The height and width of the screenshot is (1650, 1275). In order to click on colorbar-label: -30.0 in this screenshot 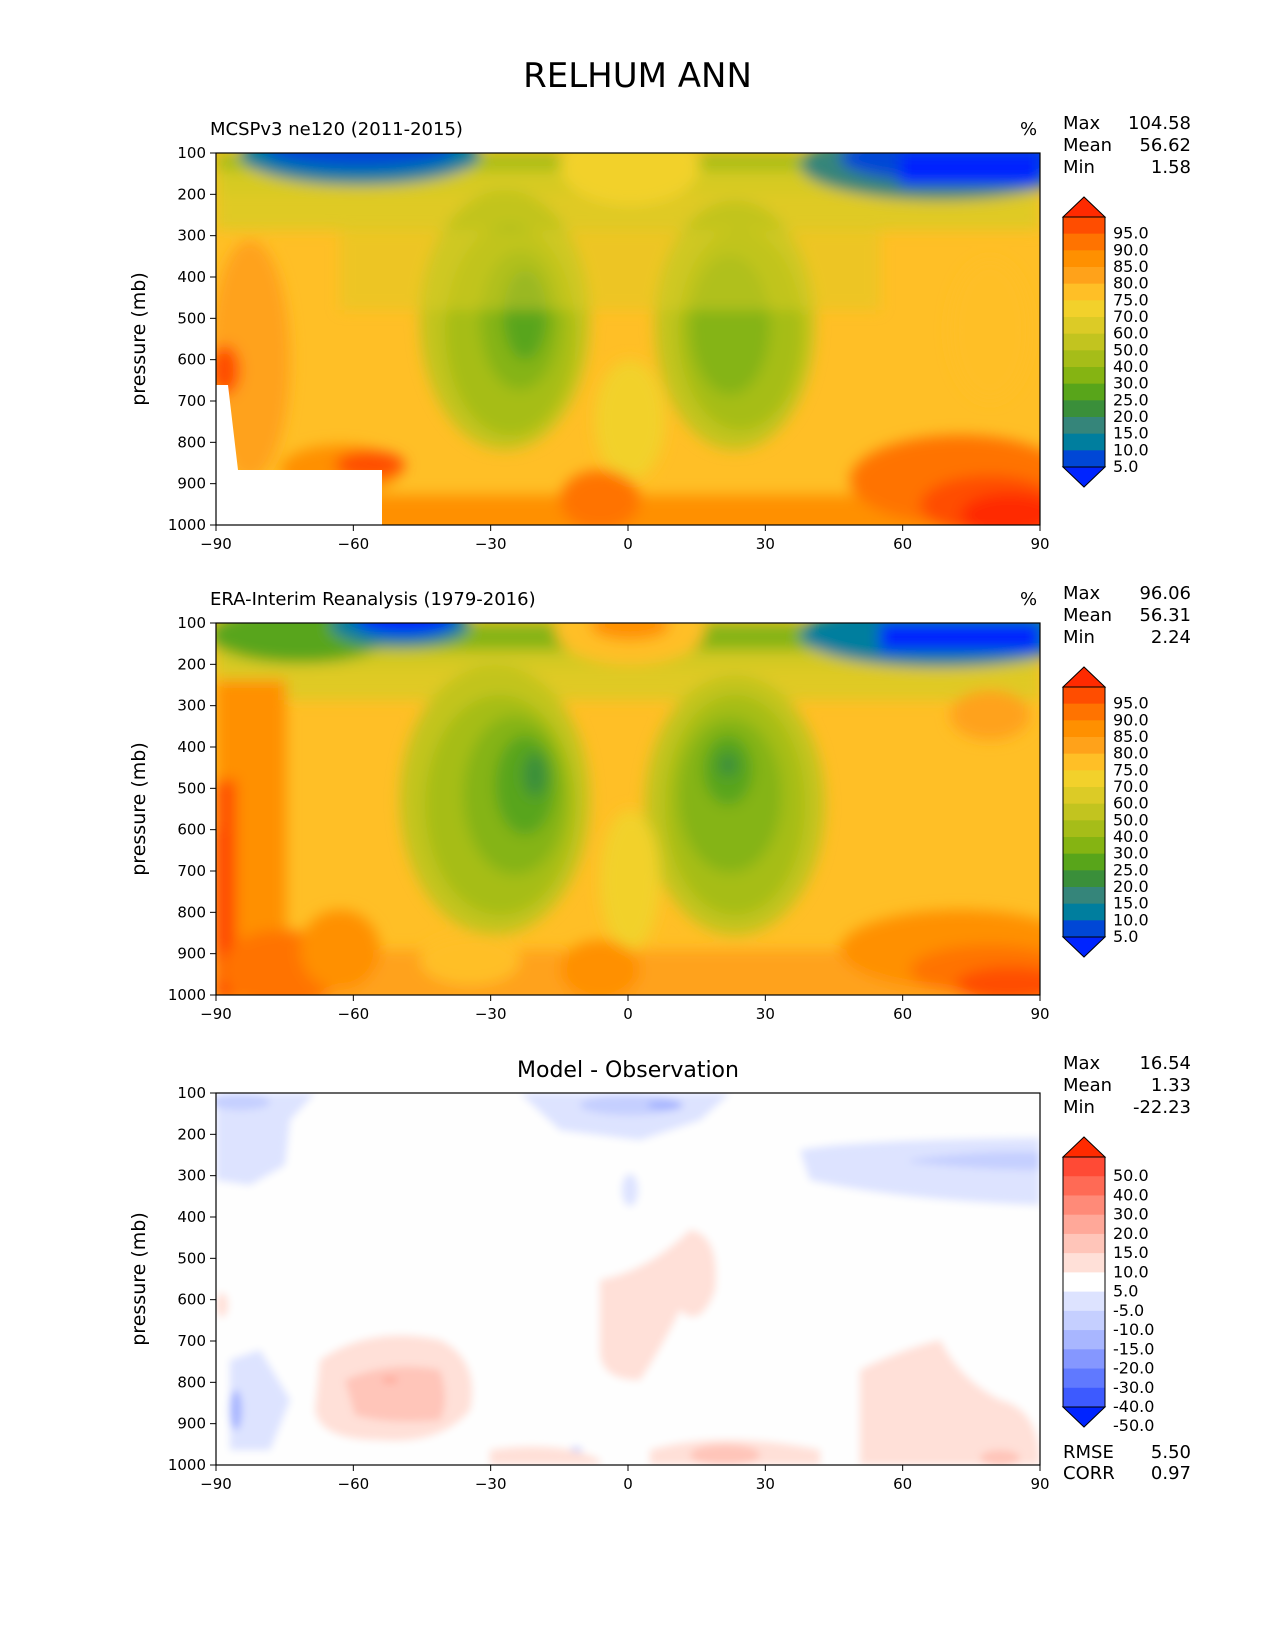, I will do `click(1133, 1387)`.